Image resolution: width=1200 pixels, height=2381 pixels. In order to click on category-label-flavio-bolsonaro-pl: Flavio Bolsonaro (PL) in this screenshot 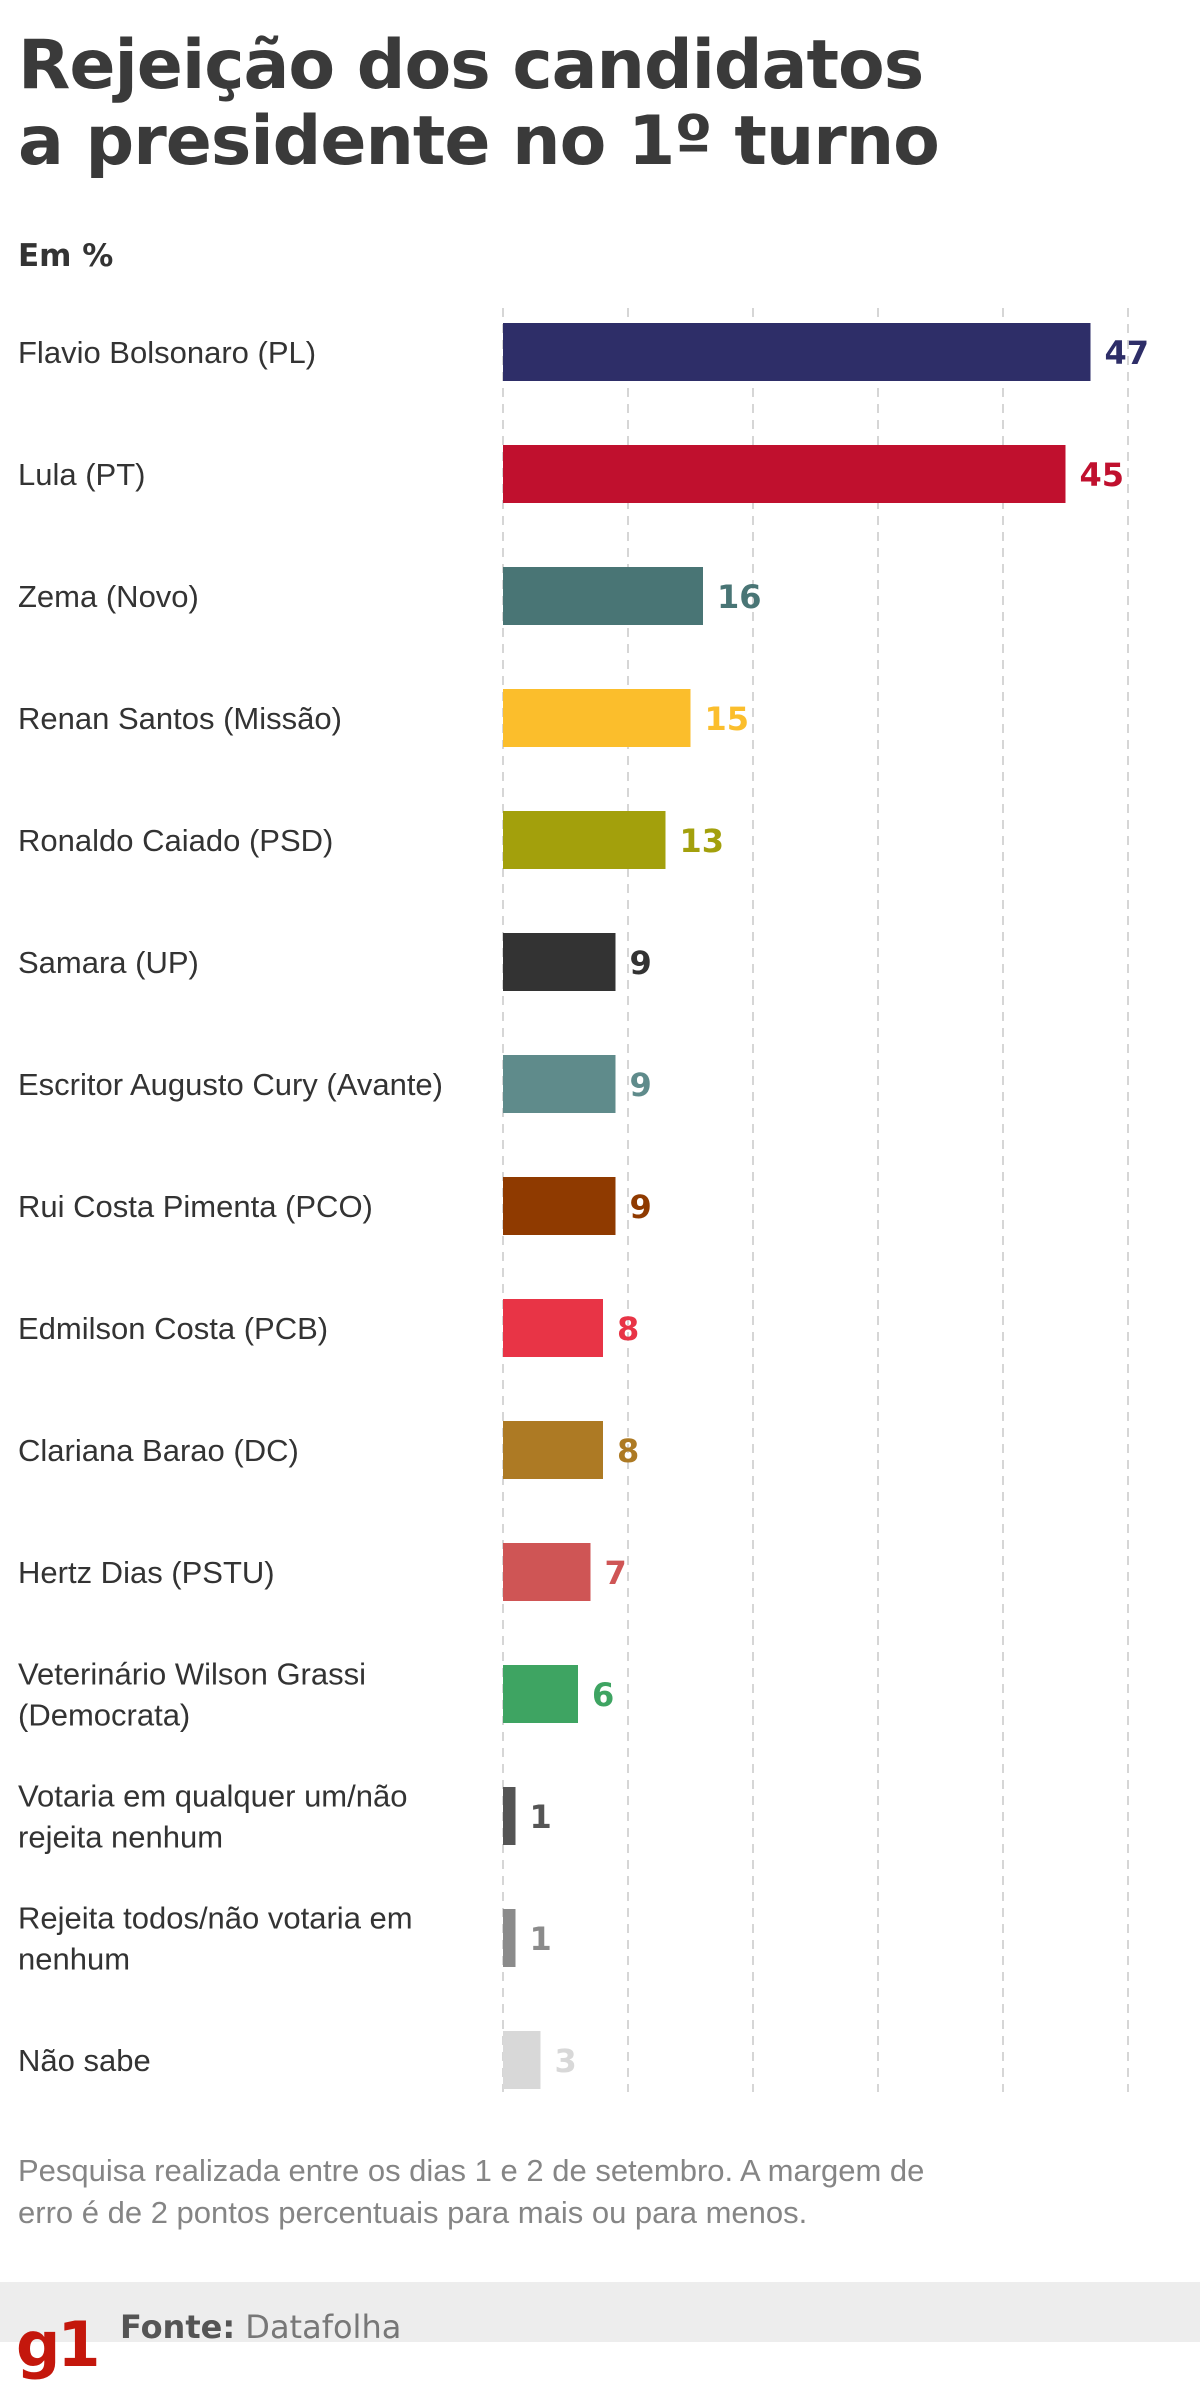, I will do `click(167, 352)`.